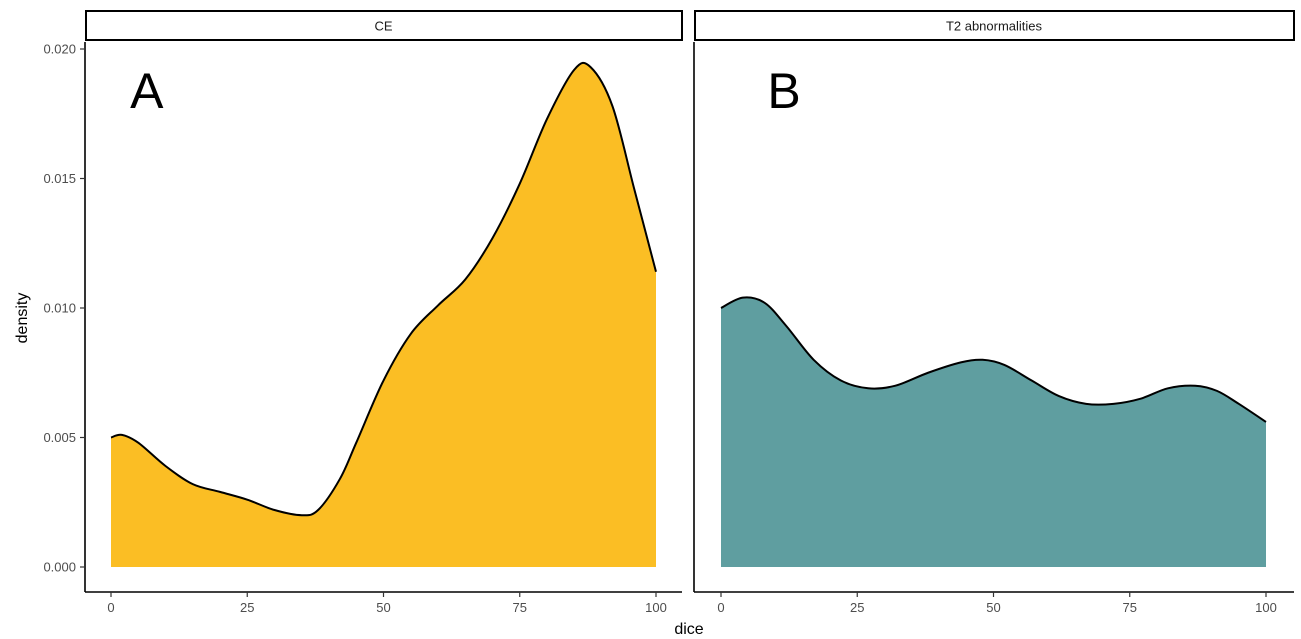  I want to click on panel-tag-B: B, so click(783, 91).